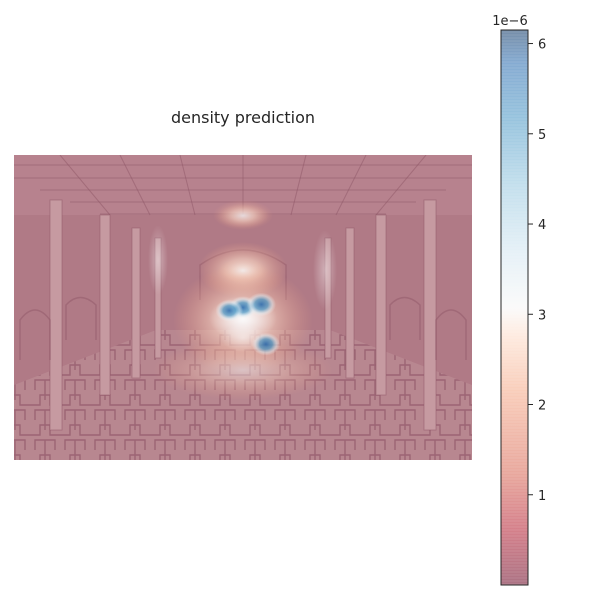  Describe the element at coordinates (509, 21) in the screenshot. I see `colorbar-offset-label: 1e−6` at that location.